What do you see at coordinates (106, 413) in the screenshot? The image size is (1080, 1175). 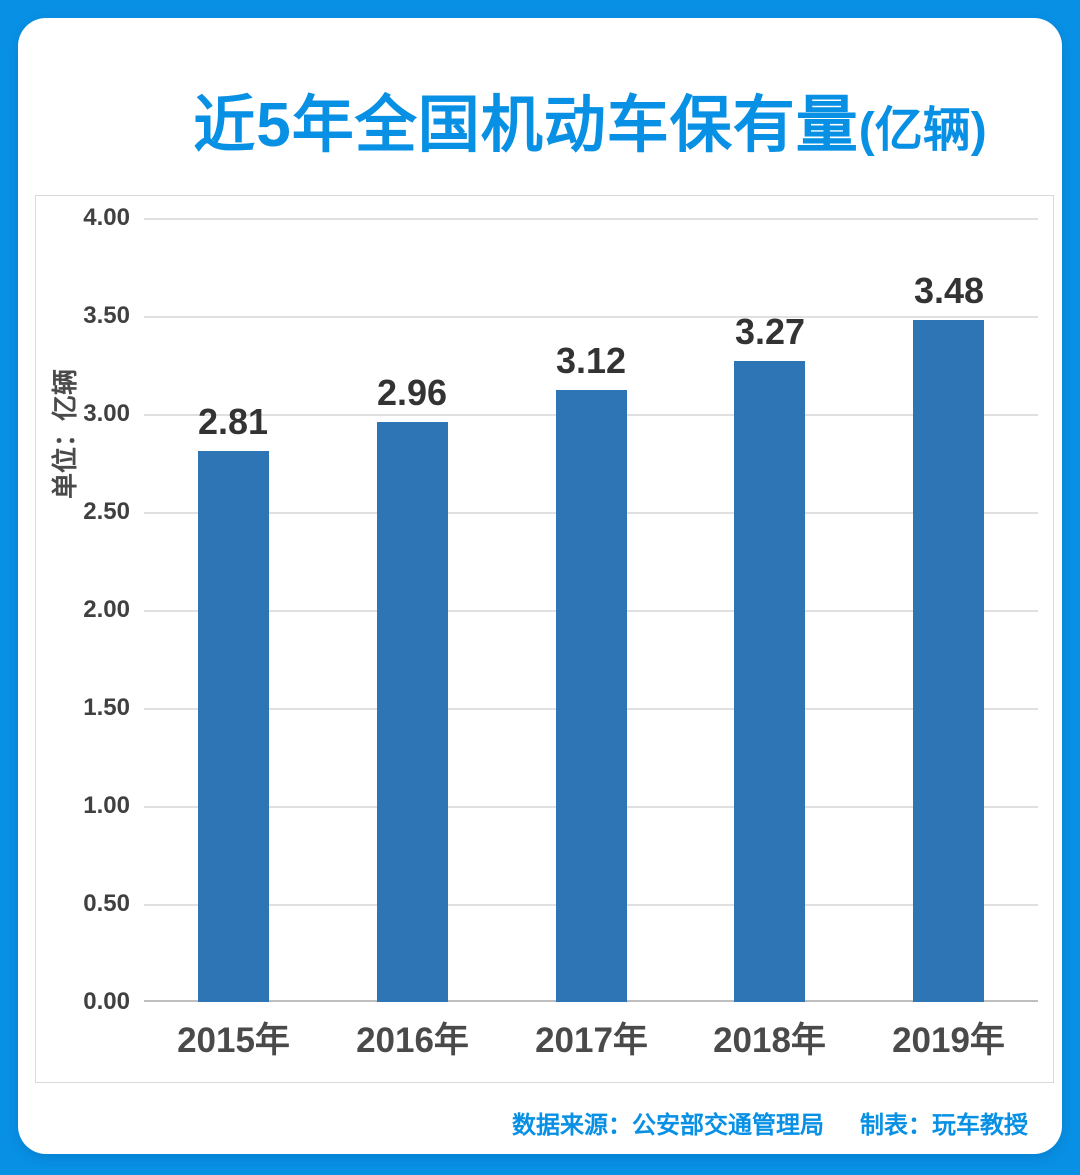 I see `y-tick-label: 3.00` at bounding box center [106, 413].